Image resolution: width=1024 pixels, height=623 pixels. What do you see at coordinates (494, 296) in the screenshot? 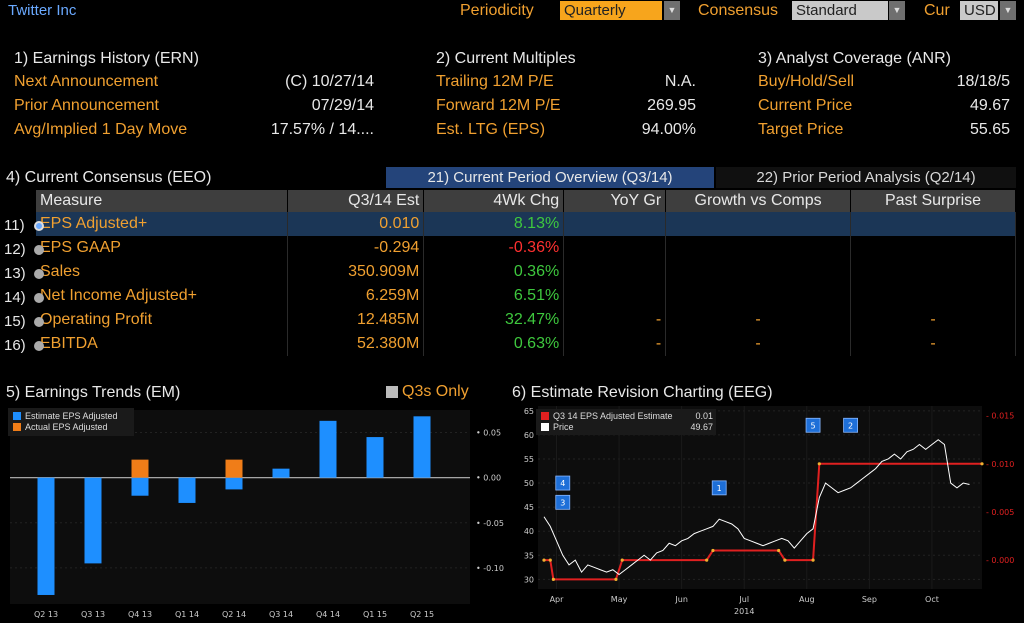
I see `change-cell: 6.51%` at bounding box center [494, 296].